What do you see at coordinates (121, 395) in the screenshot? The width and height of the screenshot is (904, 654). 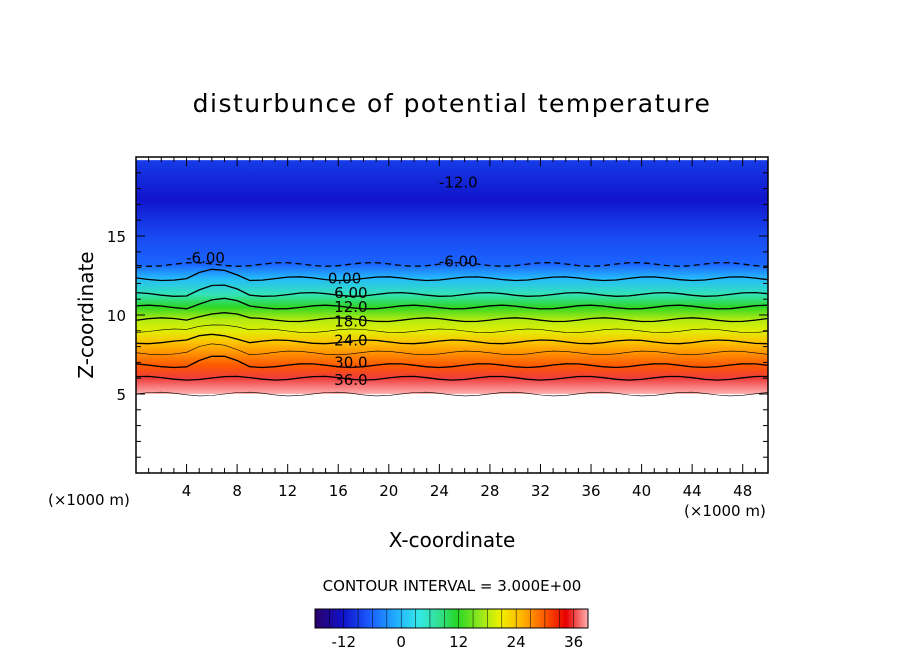 I see `y-tick-label: 5` at bounding box center [121, 395].